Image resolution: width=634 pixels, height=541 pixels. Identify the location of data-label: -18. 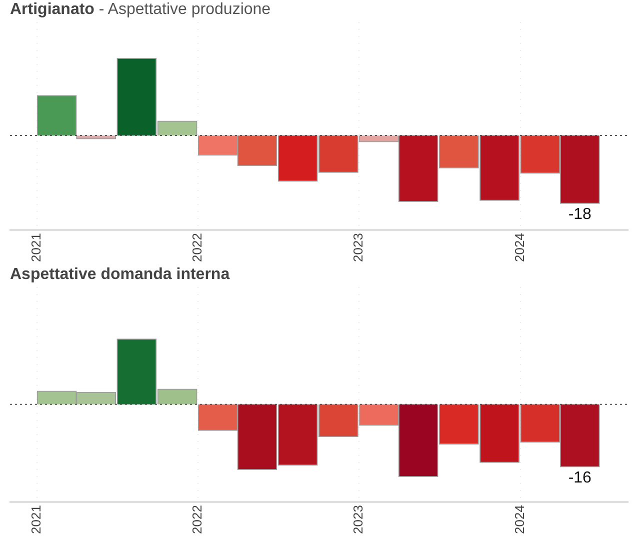
(580, 215).